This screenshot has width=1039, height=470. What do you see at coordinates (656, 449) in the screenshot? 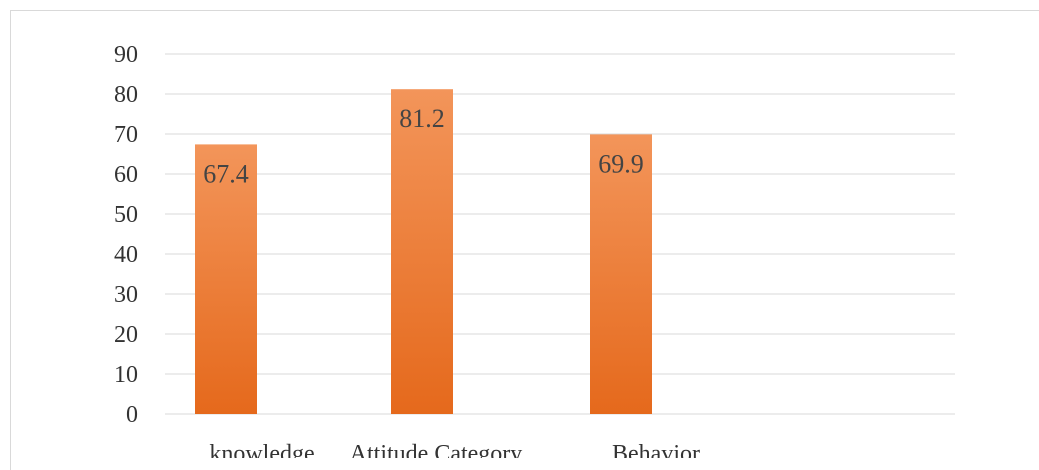
I see `x-category-label: Behavior` at bounding box center [656, 449].